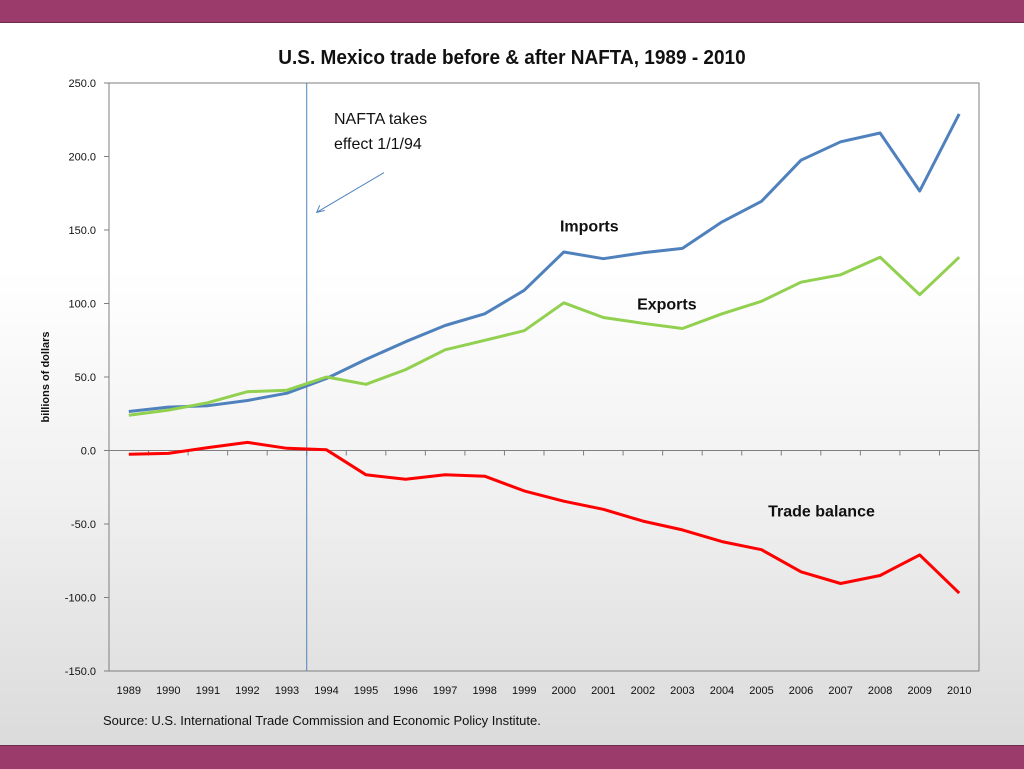  What do you see at coordinates (326, 691) in the screenshot?
I see `x-tick-label: 1994` at bounding box center [326, 691].